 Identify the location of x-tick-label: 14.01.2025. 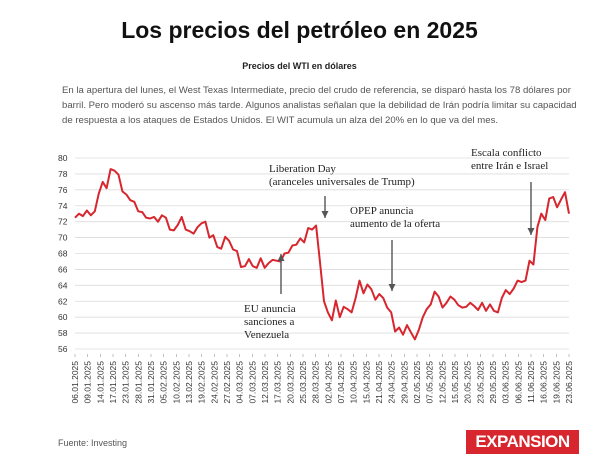
(100, 382).